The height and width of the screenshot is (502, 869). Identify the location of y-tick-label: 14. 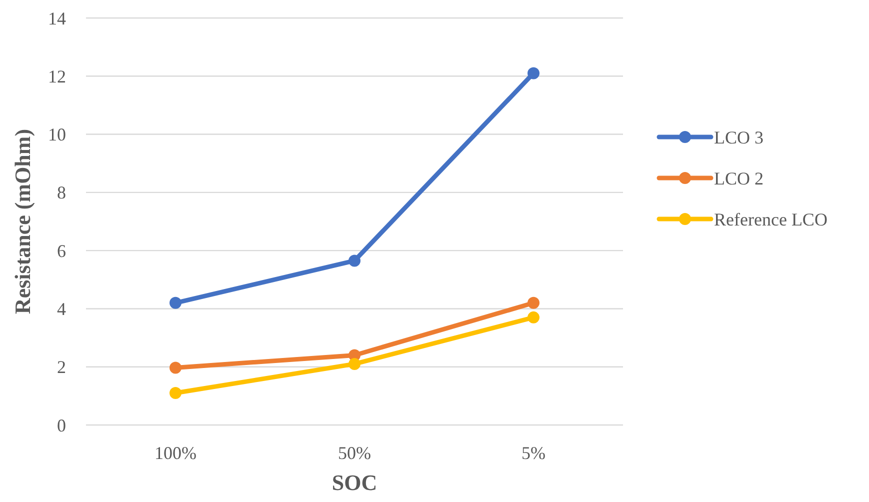
(57, 18).